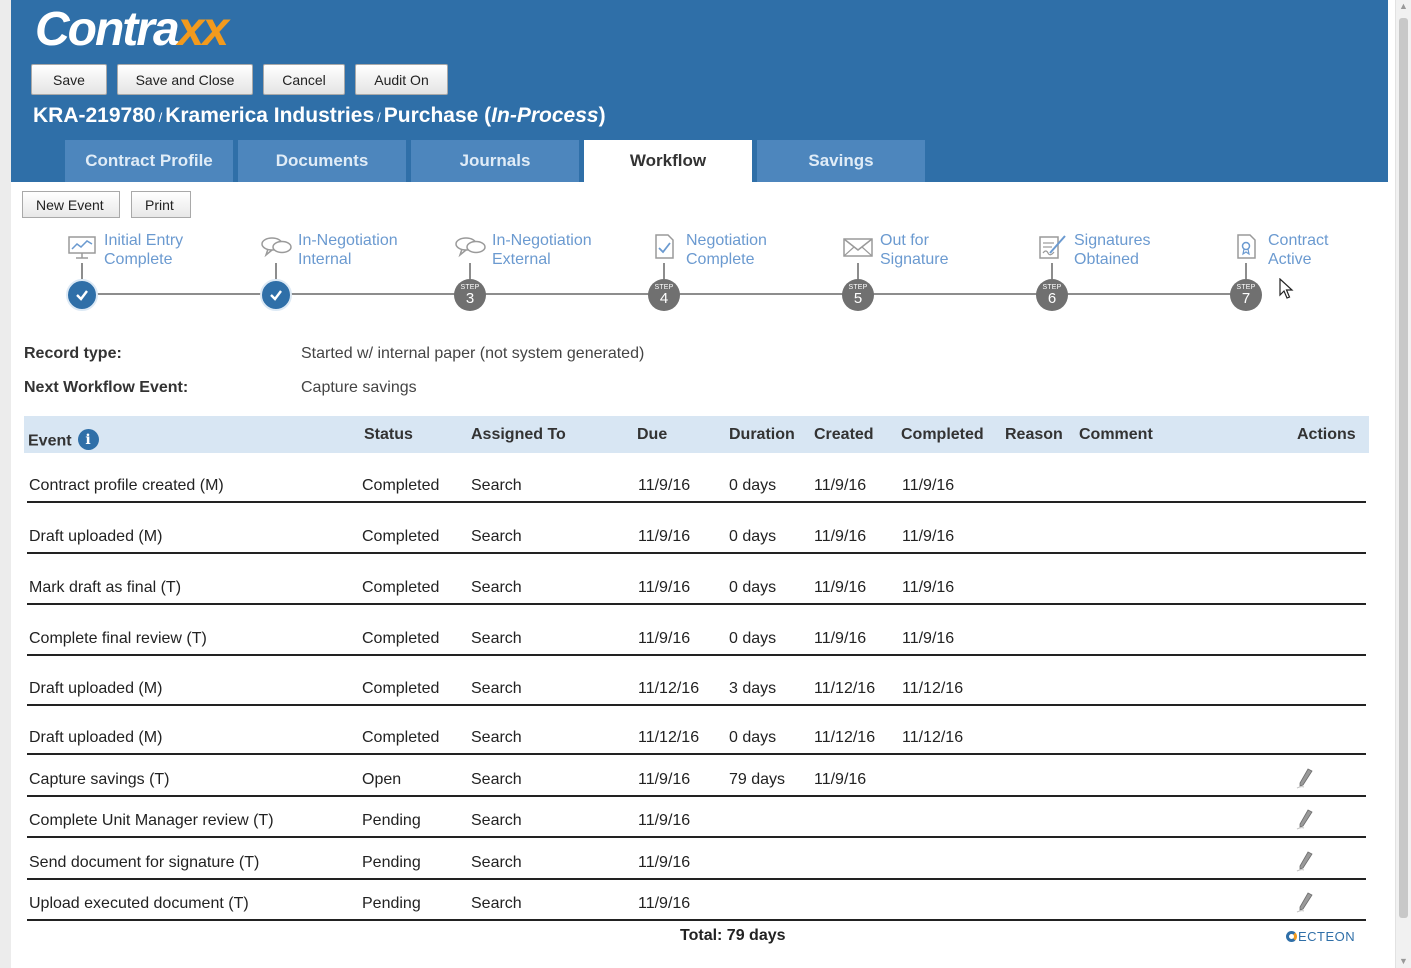  What do you see at coordinates (518, 434) in the screenshot?
I see `header-assigned-to: Assigned To` at bounding box center [518, 434].